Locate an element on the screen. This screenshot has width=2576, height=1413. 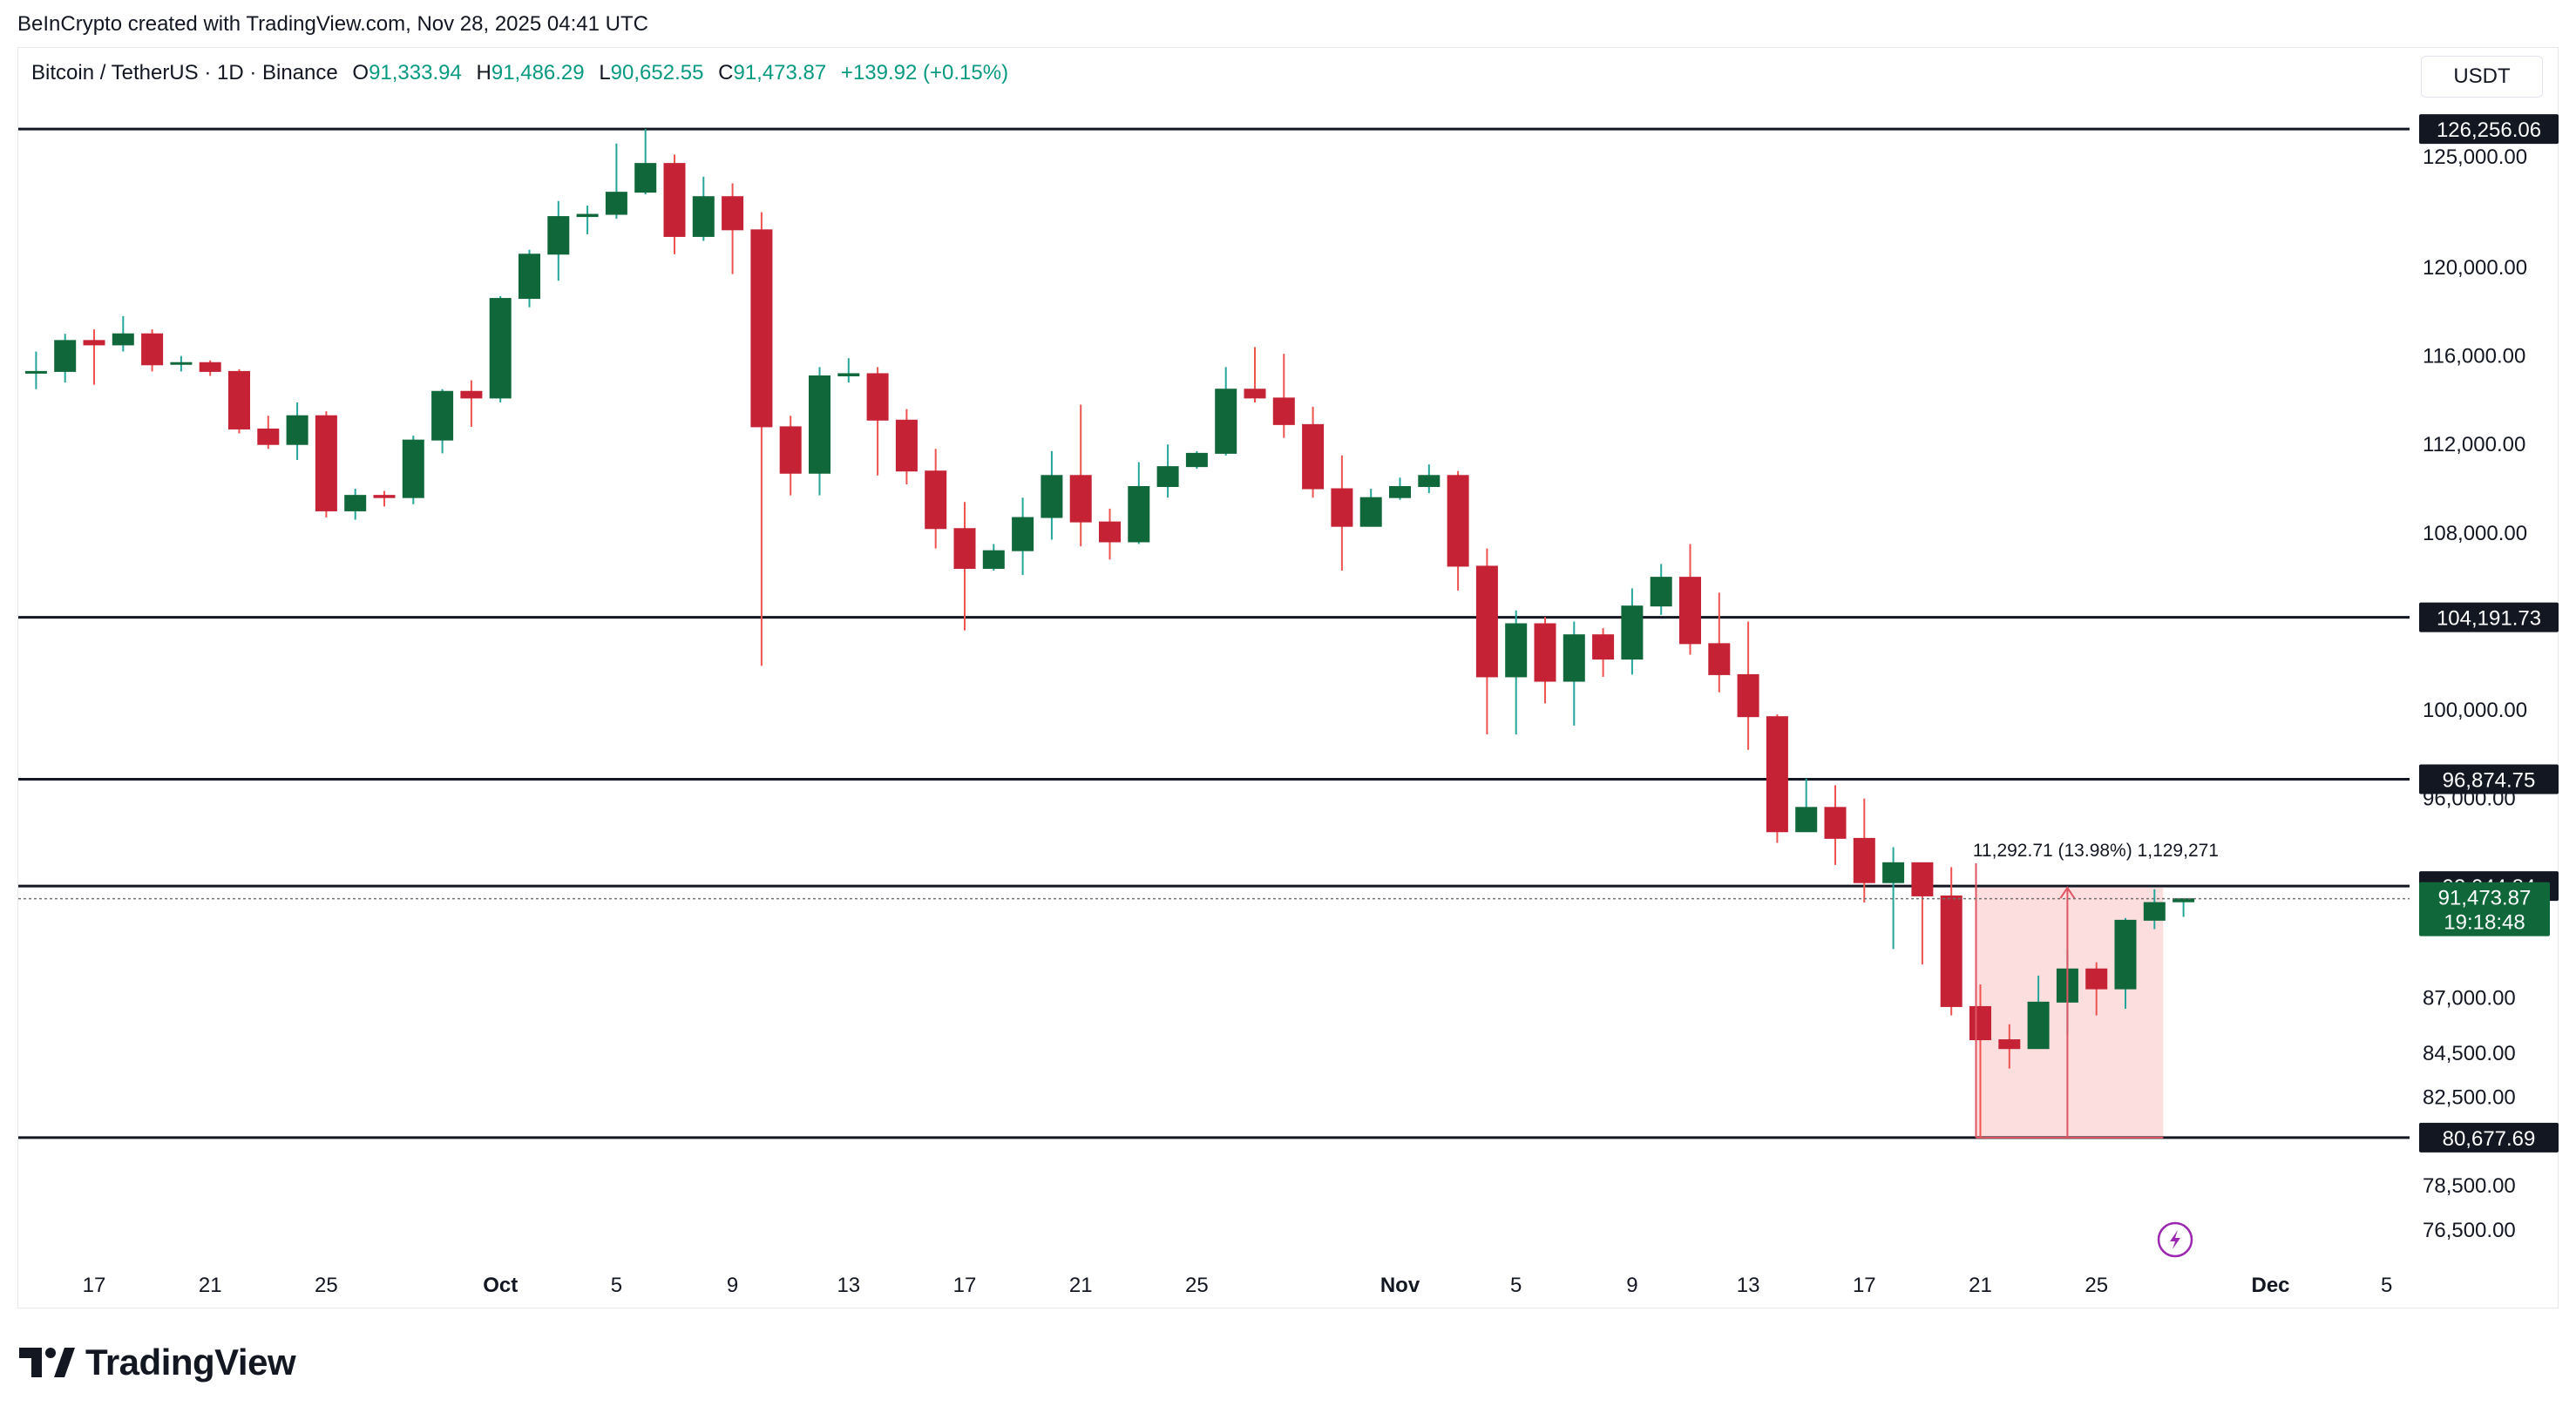
symbol-title: Bitcoin / TetherUS · 1D · Binance is located at coordinates (185, 73).